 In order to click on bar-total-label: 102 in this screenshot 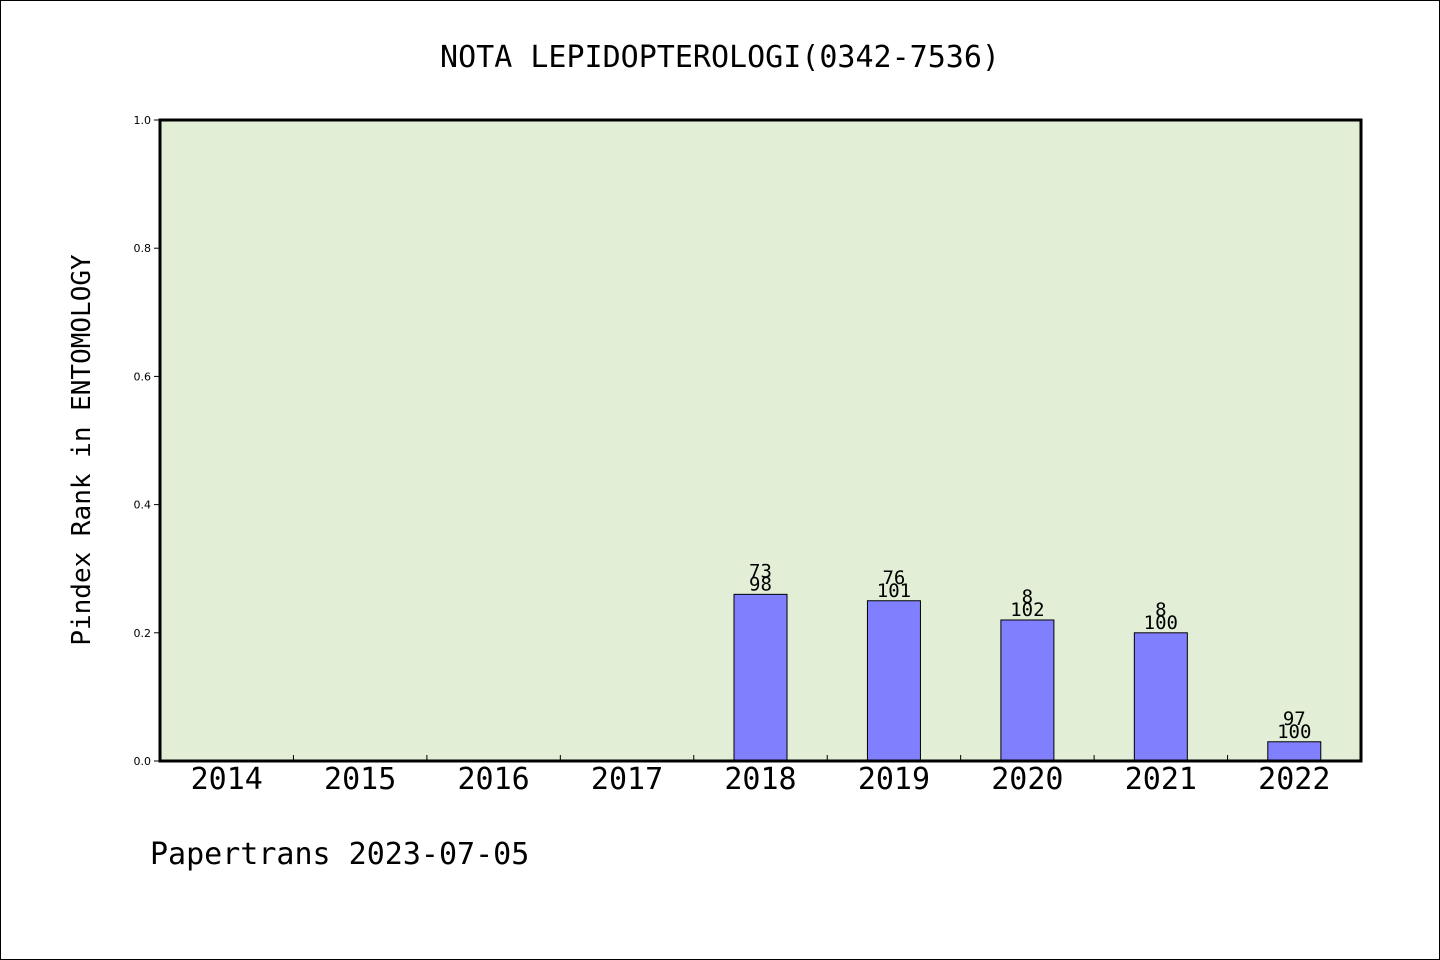, I will do `click(1027, 610)`.